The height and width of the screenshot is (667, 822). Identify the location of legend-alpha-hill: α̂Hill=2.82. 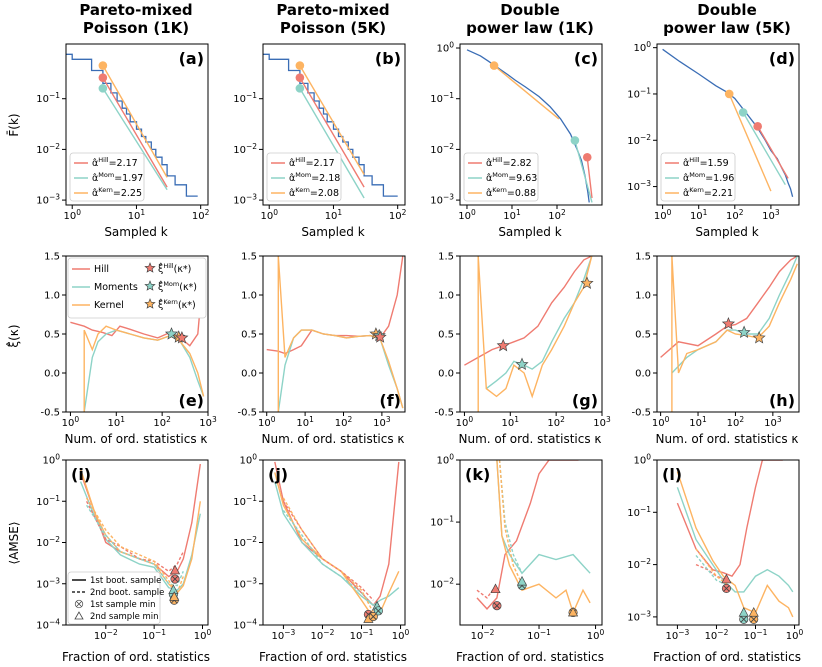
(509, 162).